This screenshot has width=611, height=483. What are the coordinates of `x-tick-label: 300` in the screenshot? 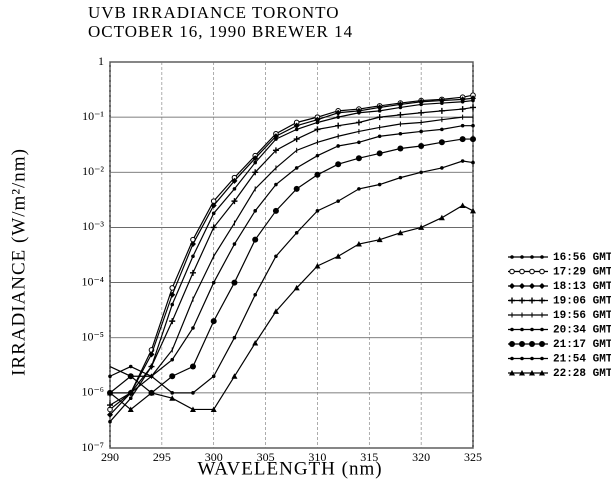 It's located at (214, 457).